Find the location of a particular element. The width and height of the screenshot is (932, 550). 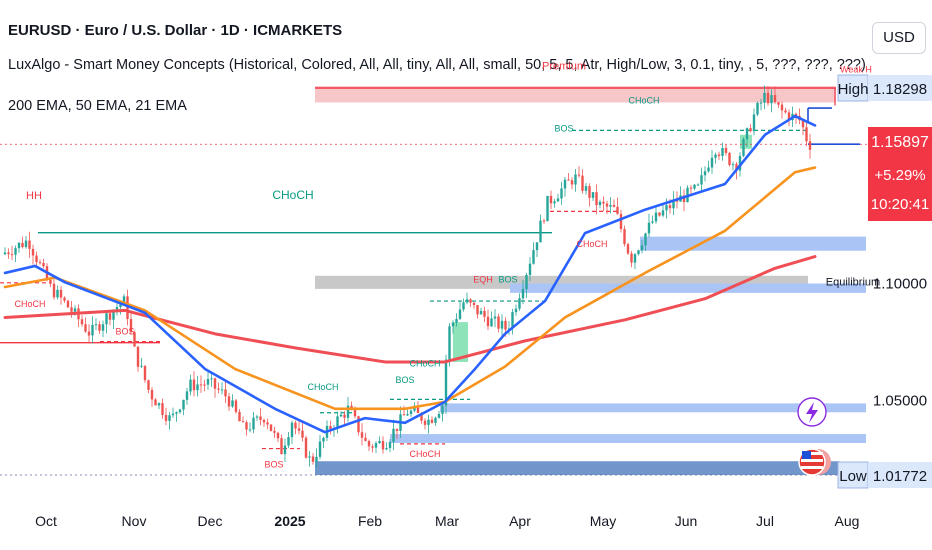

us-flag-icon-canton is located at coordinates (806, 455).